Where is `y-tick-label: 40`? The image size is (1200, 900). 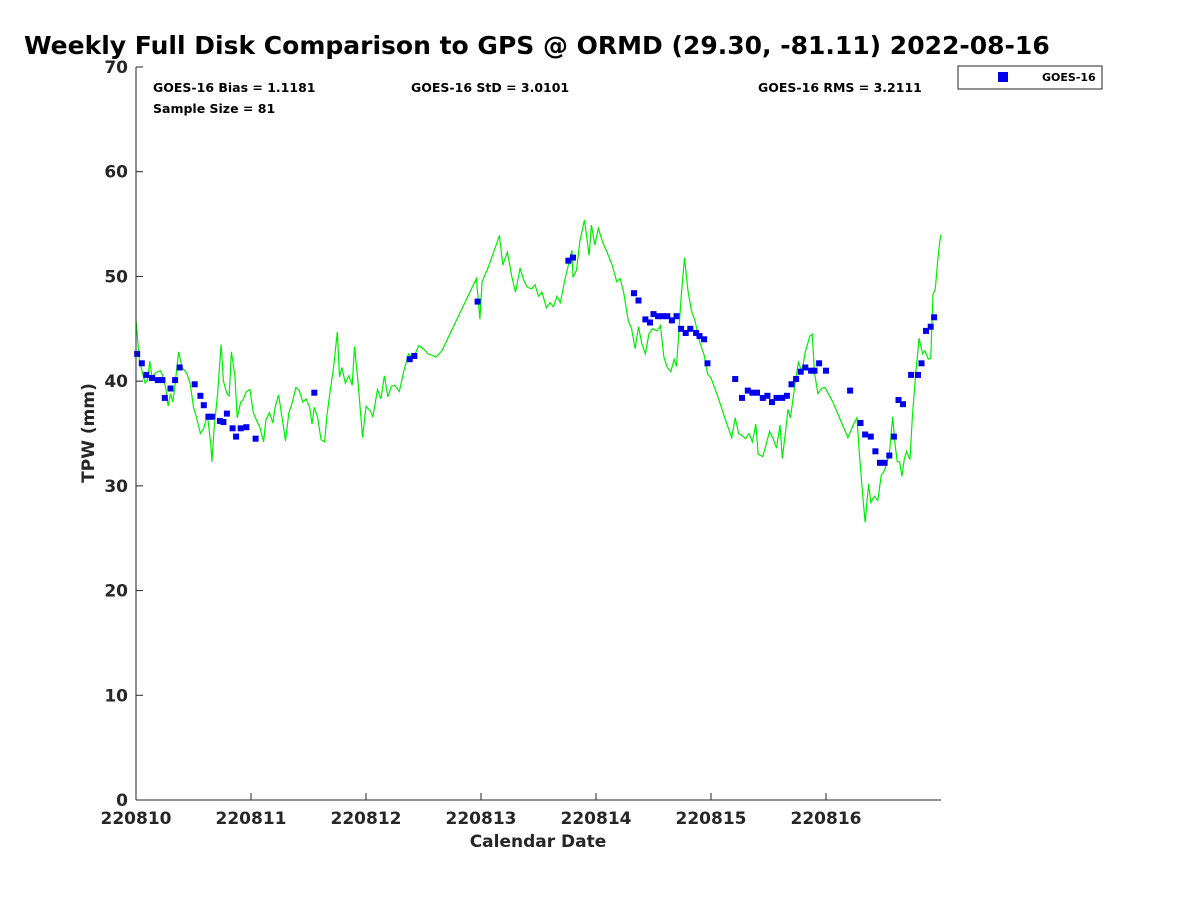
y-tick-label: 40 is located at coordinates (116, 382).